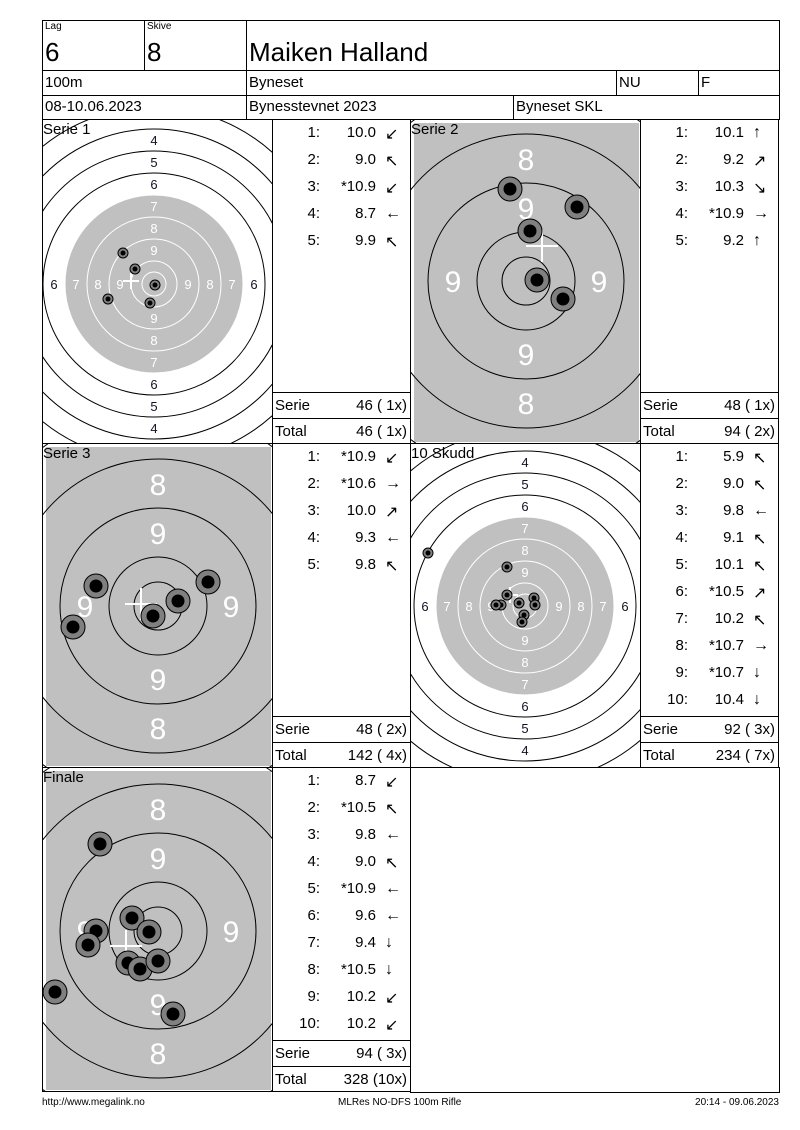 This screenshot has width=800, height=1130. Describe the element at coordinates (726, 645) in the screenshot. I see `shot-value: *10.7` at that location.